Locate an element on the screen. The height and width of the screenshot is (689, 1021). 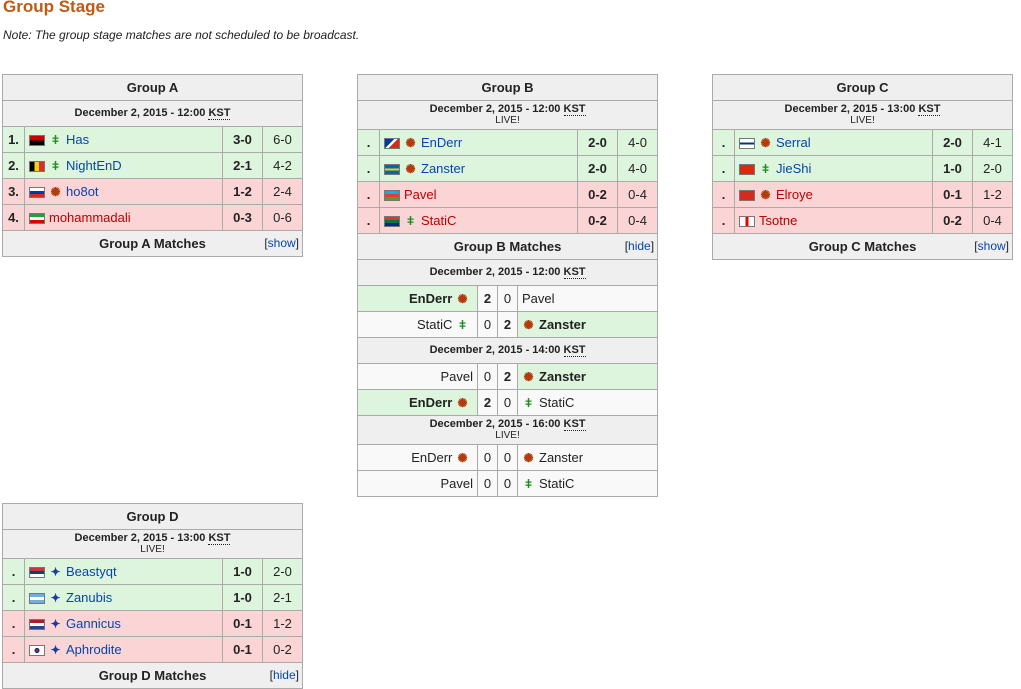
match-score: 0-3 is located at coordinates (242, 217).